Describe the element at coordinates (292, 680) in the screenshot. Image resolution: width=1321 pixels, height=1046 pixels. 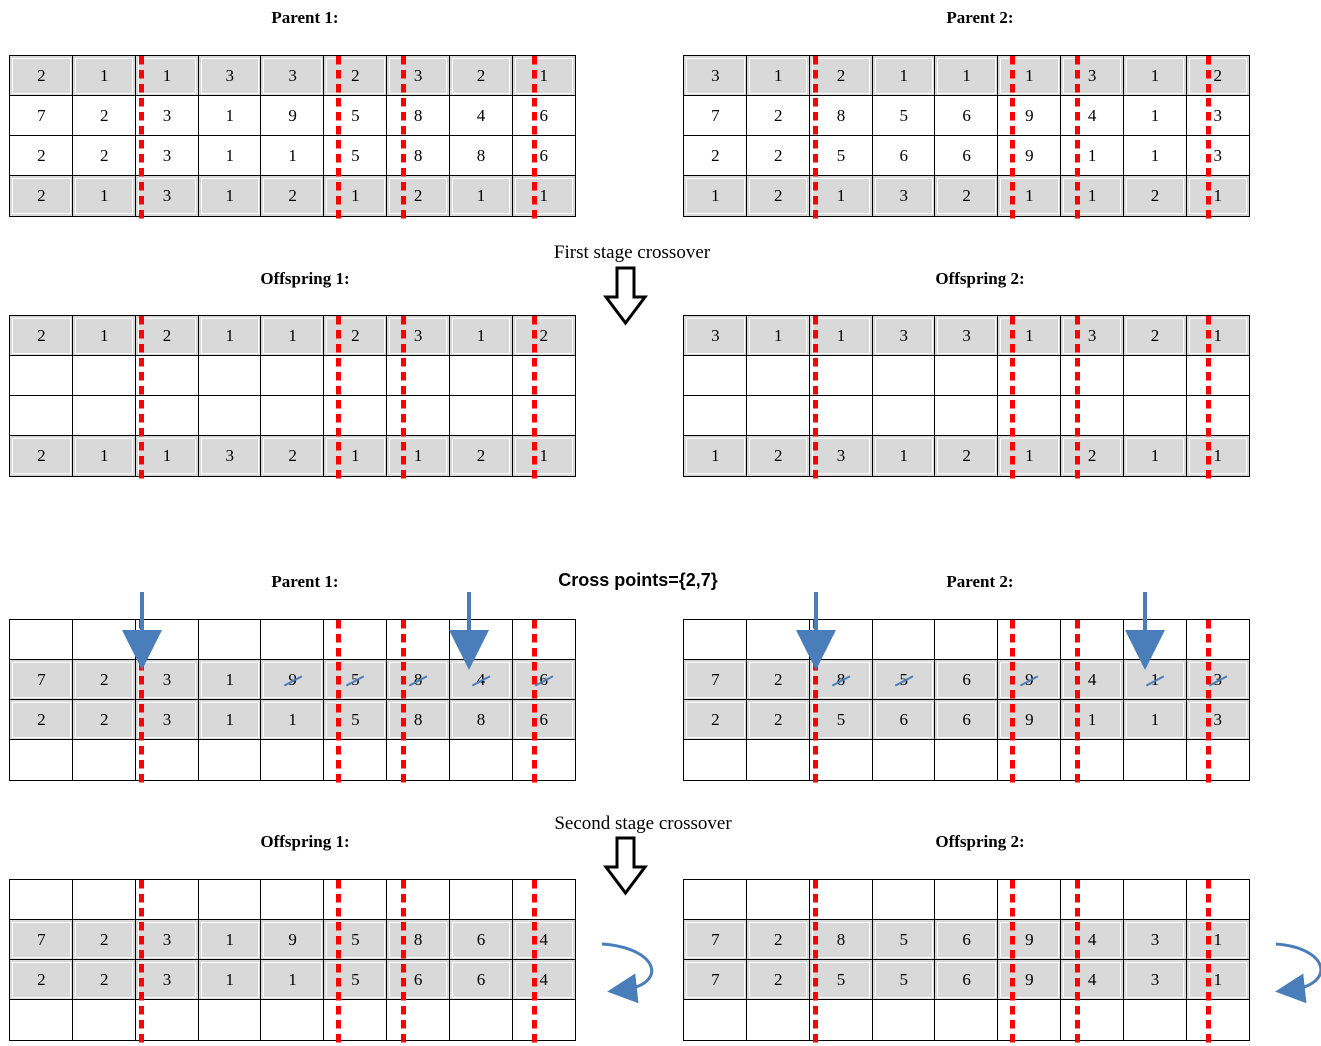
I see `grid-row: 7 2 3 1 9 5 8 4 6` at that location.